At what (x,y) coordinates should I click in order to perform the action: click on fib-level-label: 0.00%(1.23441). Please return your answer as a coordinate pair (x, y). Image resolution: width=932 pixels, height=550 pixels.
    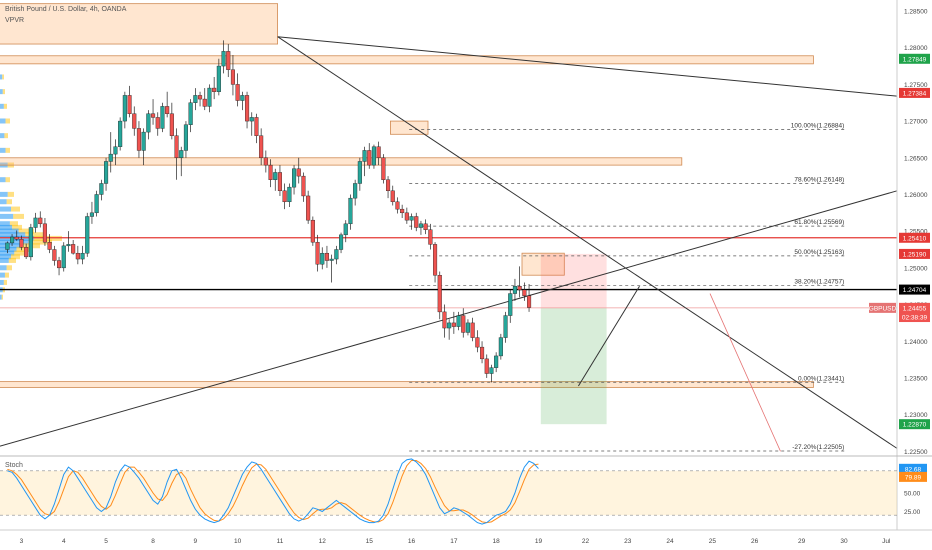
    Looking at the image, I should click on (821, 378).